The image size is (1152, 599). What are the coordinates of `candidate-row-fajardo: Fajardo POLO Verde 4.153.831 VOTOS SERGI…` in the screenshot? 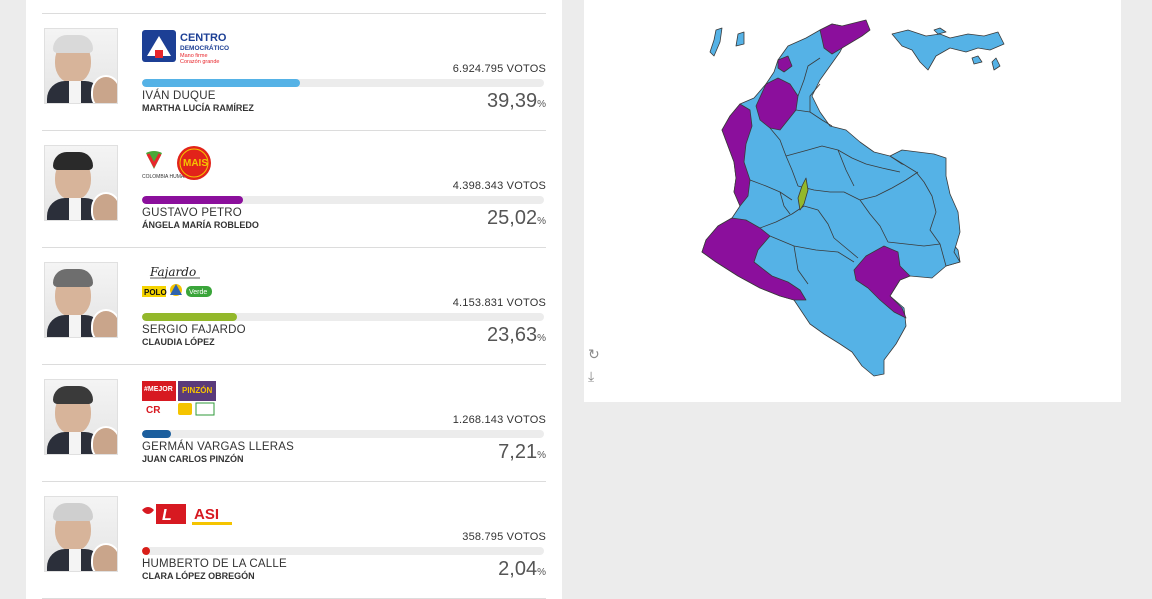 It's located at (294, 305).